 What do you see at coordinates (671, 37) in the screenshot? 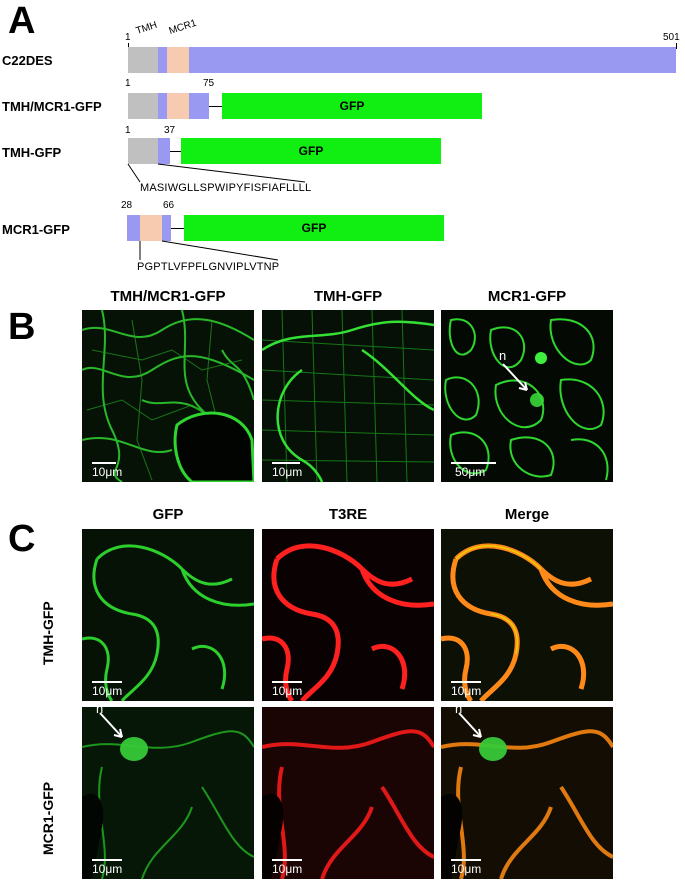
I see `position-end-c22des: 501` at bounding box center [671, 37].